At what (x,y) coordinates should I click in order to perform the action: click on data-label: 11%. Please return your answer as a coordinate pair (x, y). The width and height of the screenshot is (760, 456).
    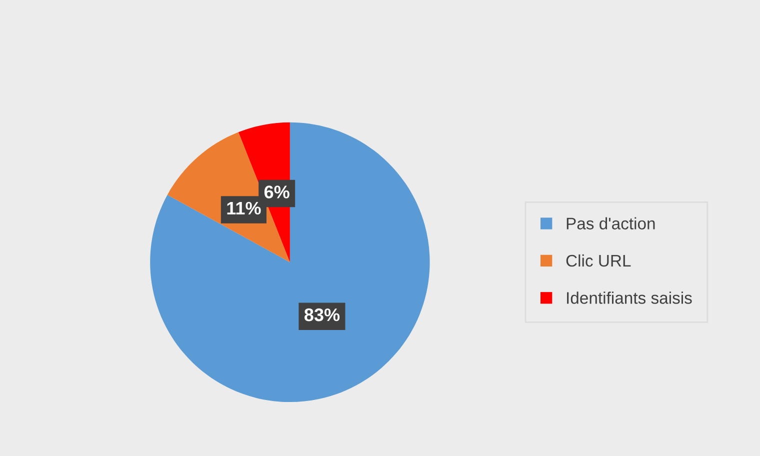
    Looking at the image, I should click on (244, 208).